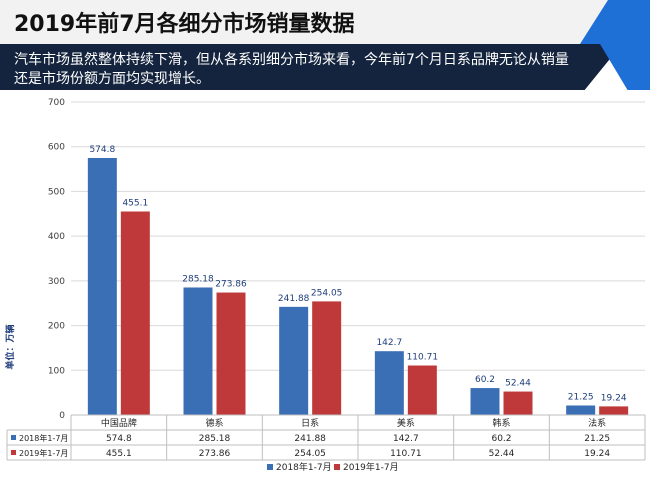 Image resolution: width=650 pixels, height=488 pixels. Describe the element at coordinates (56, 259) in the screenshot. I see `y-axis-ticks: 0 100 200 300 400 500 600 700` at that location.